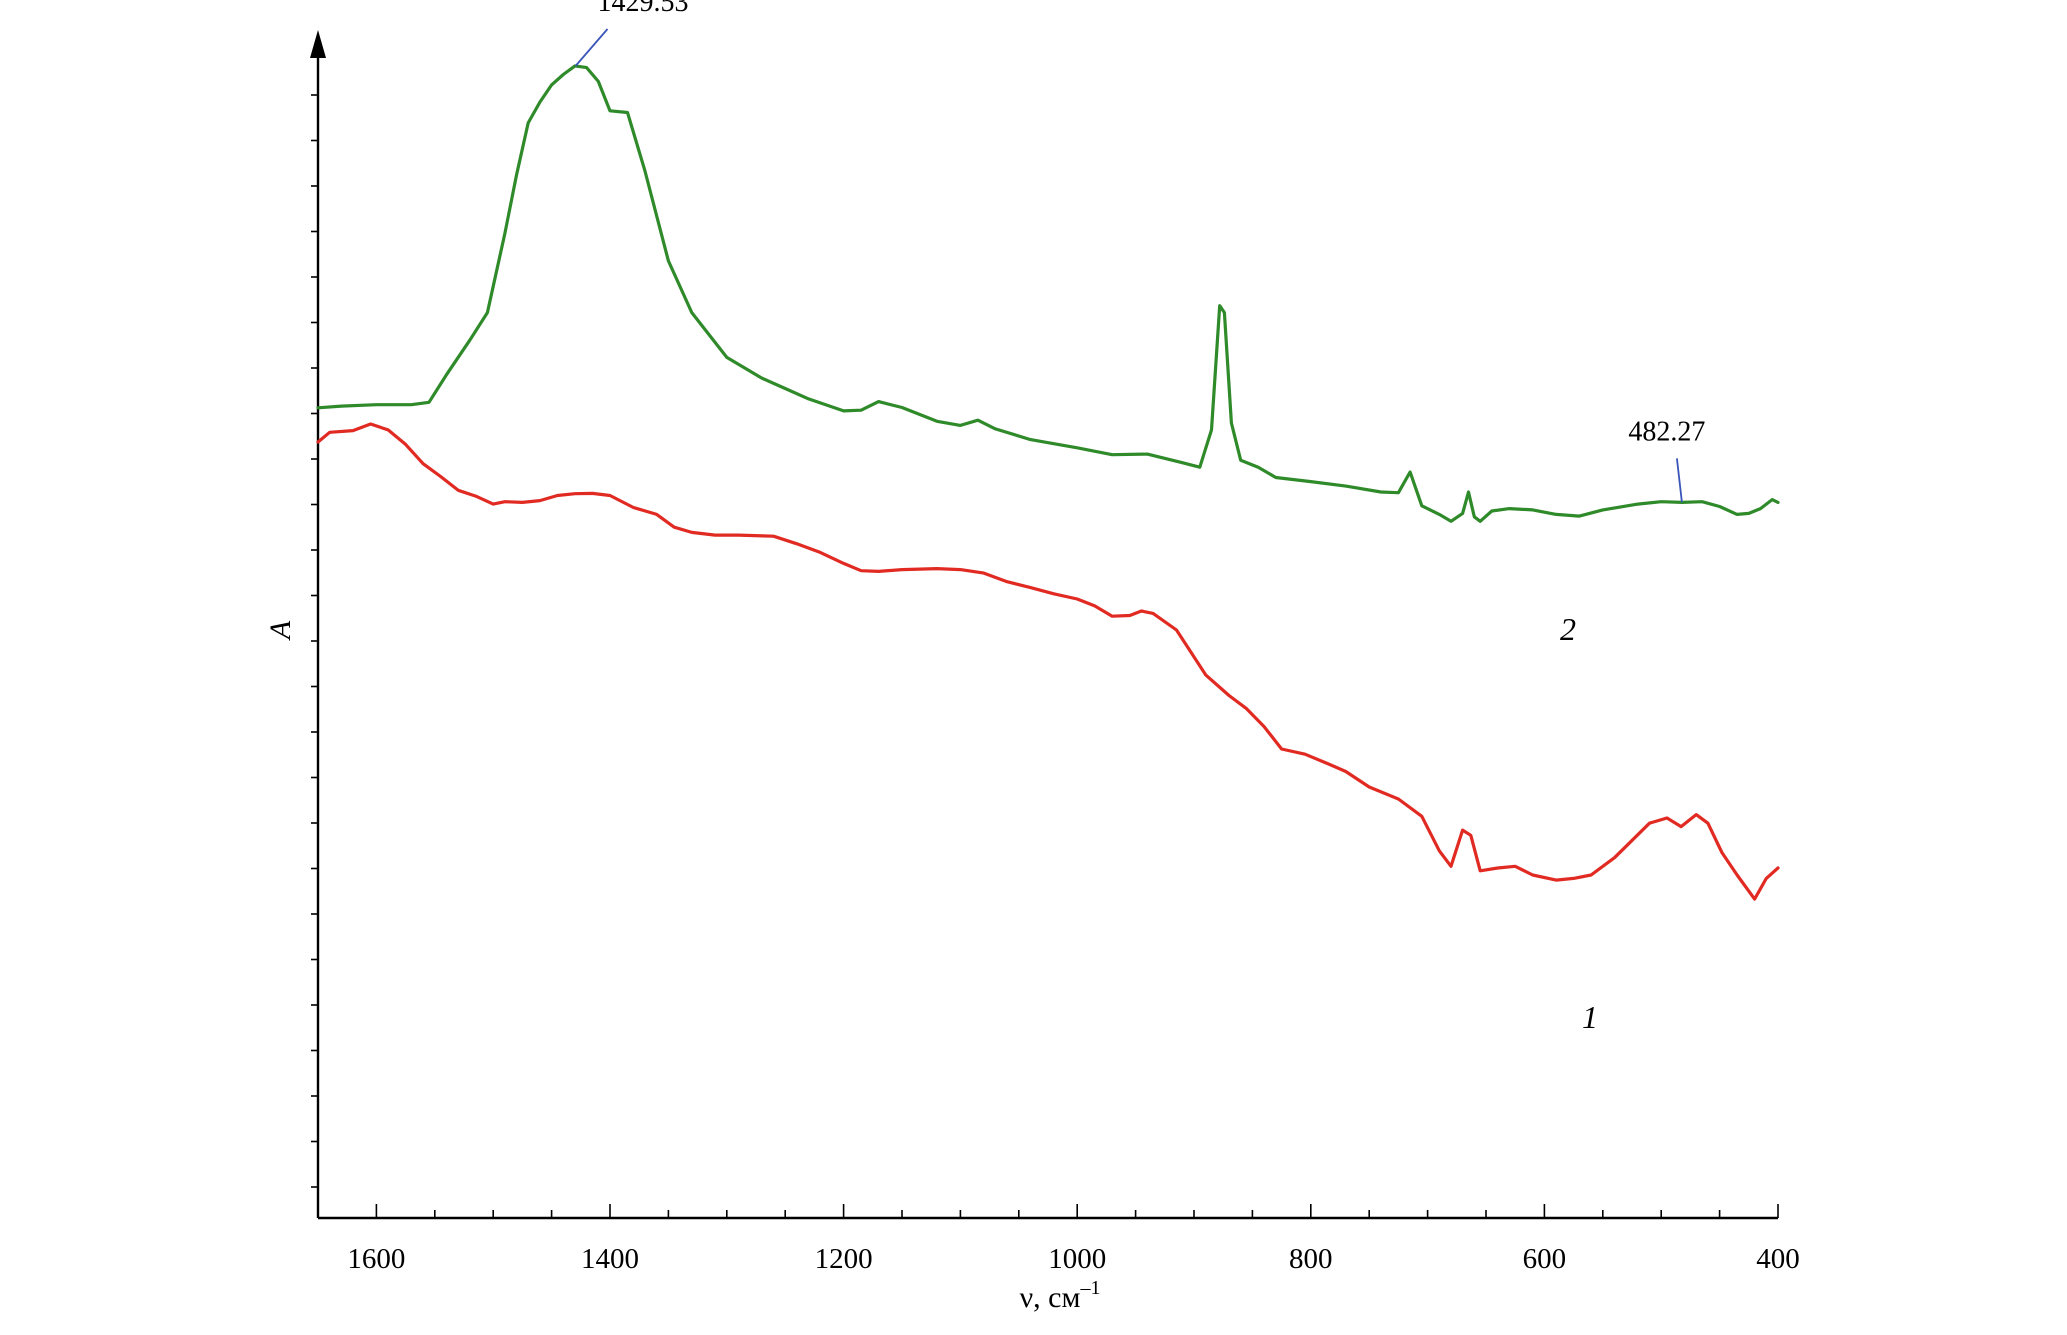  What do you see at coordinates (1666, 431) in the screenshot?
I see `annotation-label: 482.27` at bounding box center [1666, 431].